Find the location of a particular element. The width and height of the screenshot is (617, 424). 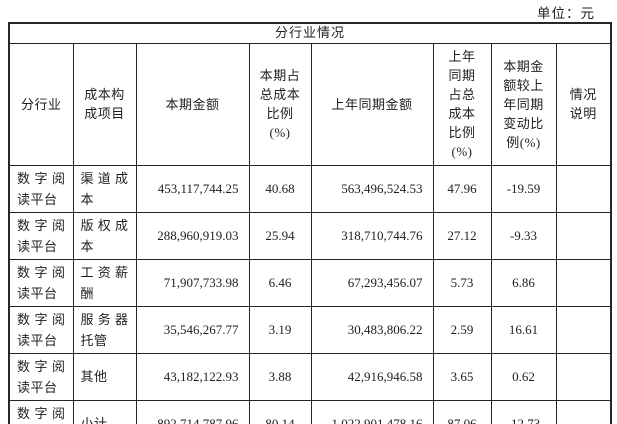

cell-current-pct: 3.88 is located at coordinates (280, 376).